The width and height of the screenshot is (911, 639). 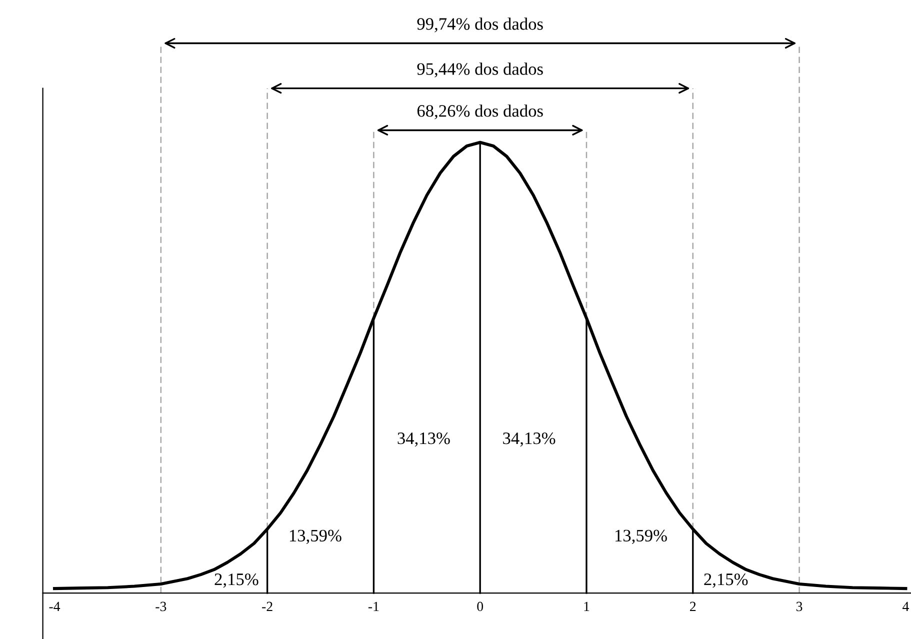 What do you see at coordinates (480, 112) in the screenshot?
I see `text: 68,26% dos dados` at bounding box center [480, 112].